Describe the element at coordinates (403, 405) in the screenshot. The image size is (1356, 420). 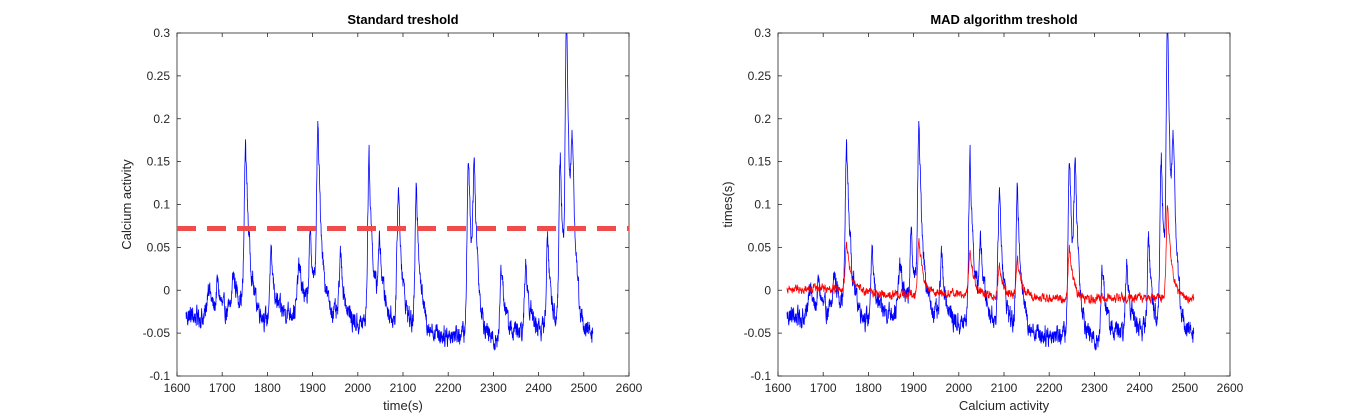
I see `x-axis-label: time(s)` at that location.